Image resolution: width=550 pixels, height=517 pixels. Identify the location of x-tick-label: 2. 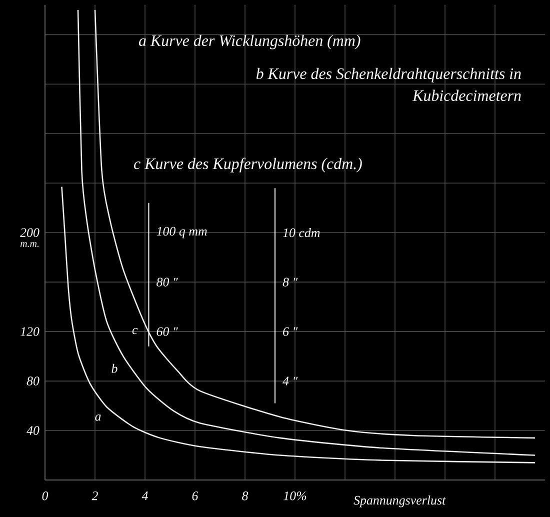
(95, 496).